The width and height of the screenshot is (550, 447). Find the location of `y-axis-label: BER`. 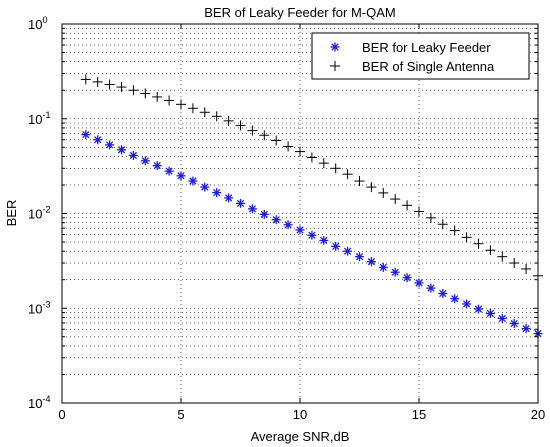

y-axis-label: BER is located at coordinates (11, 213).